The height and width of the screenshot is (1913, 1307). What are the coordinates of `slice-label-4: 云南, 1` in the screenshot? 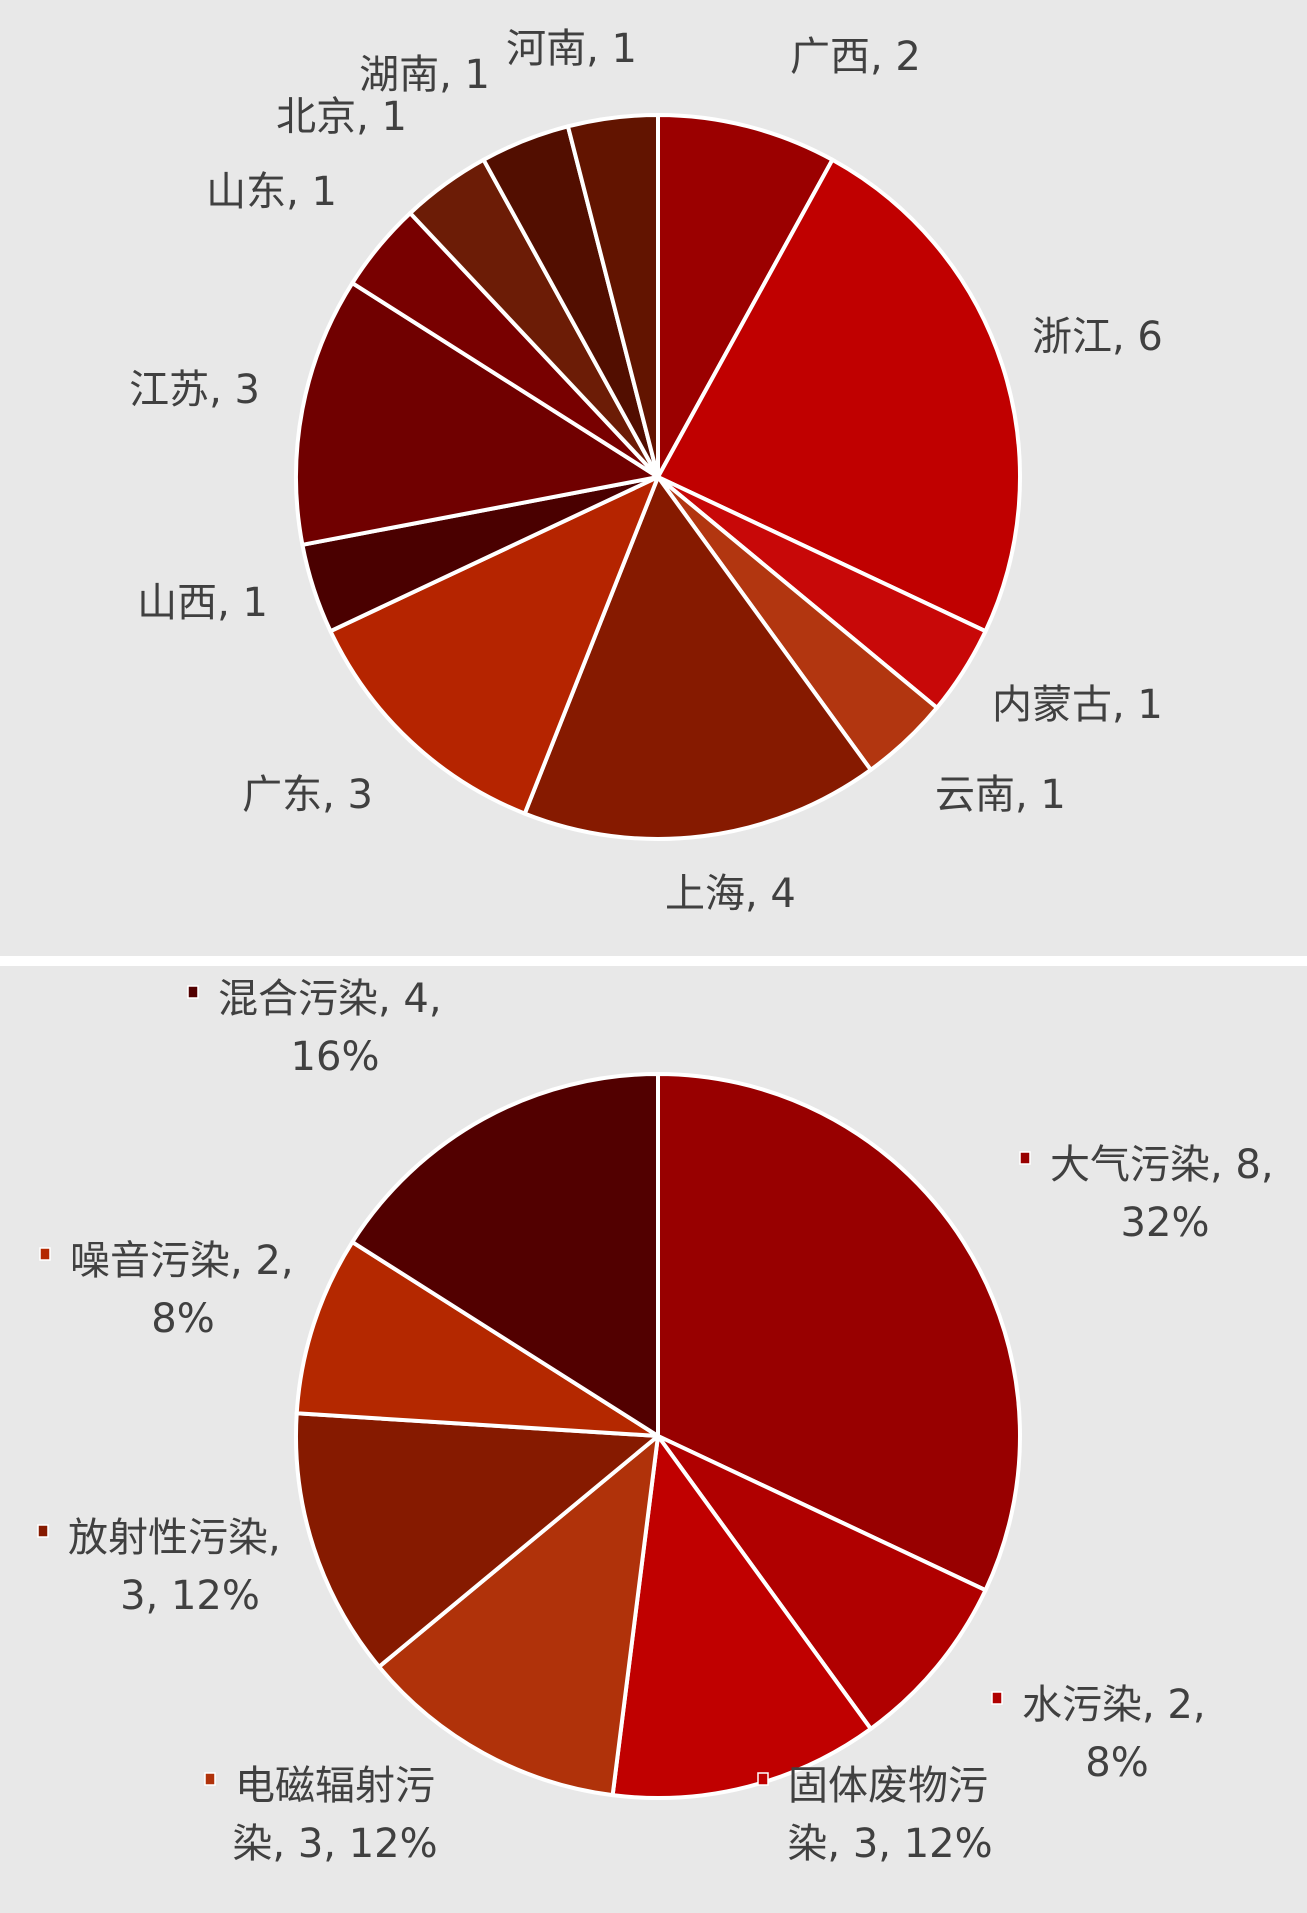 It's located at (1000, 795).